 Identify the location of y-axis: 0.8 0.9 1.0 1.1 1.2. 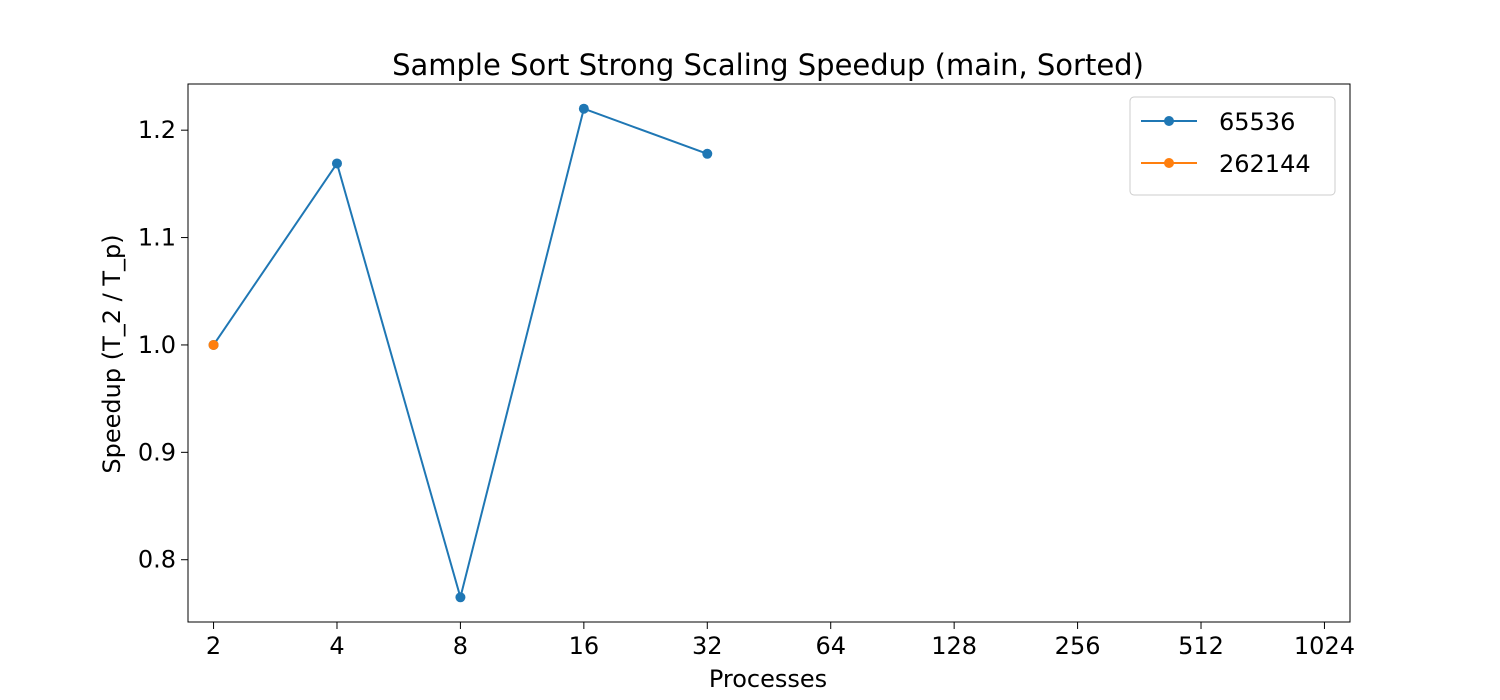
(163, 345).